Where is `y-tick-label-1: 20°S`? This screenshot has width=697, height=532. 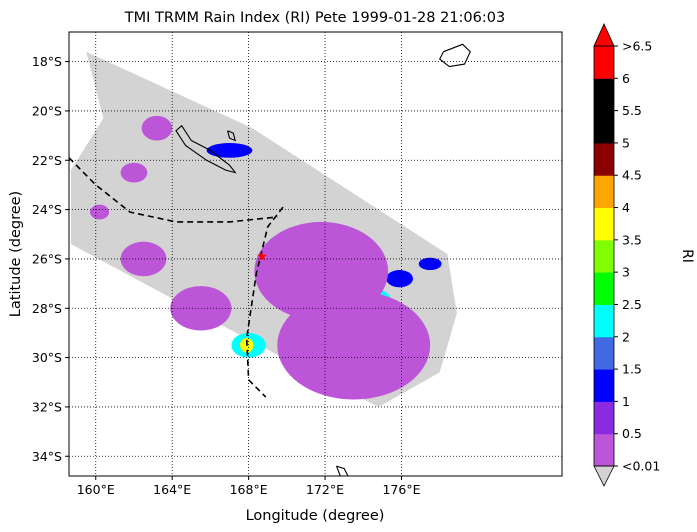
y-tick-label-1: 20°S is located at coordinates (47, 110).